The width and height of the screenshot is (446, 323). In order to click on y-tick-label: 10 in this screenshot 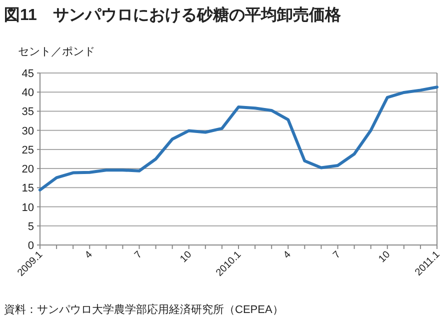, I will do `click(28, 208)`.